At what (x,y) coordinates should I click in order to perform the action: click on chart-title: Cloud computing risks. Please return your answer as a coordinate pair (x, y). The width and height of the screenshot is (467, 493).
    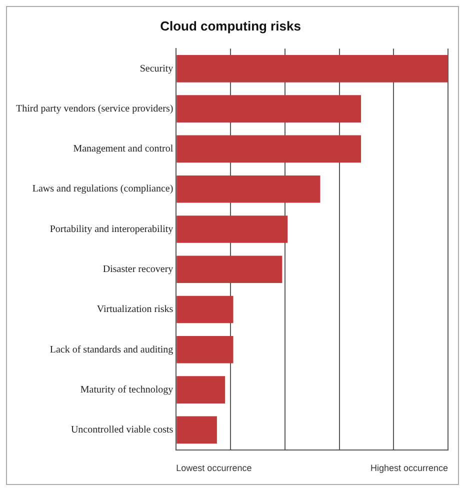
    Looking at the image, I should click on (230, 26).